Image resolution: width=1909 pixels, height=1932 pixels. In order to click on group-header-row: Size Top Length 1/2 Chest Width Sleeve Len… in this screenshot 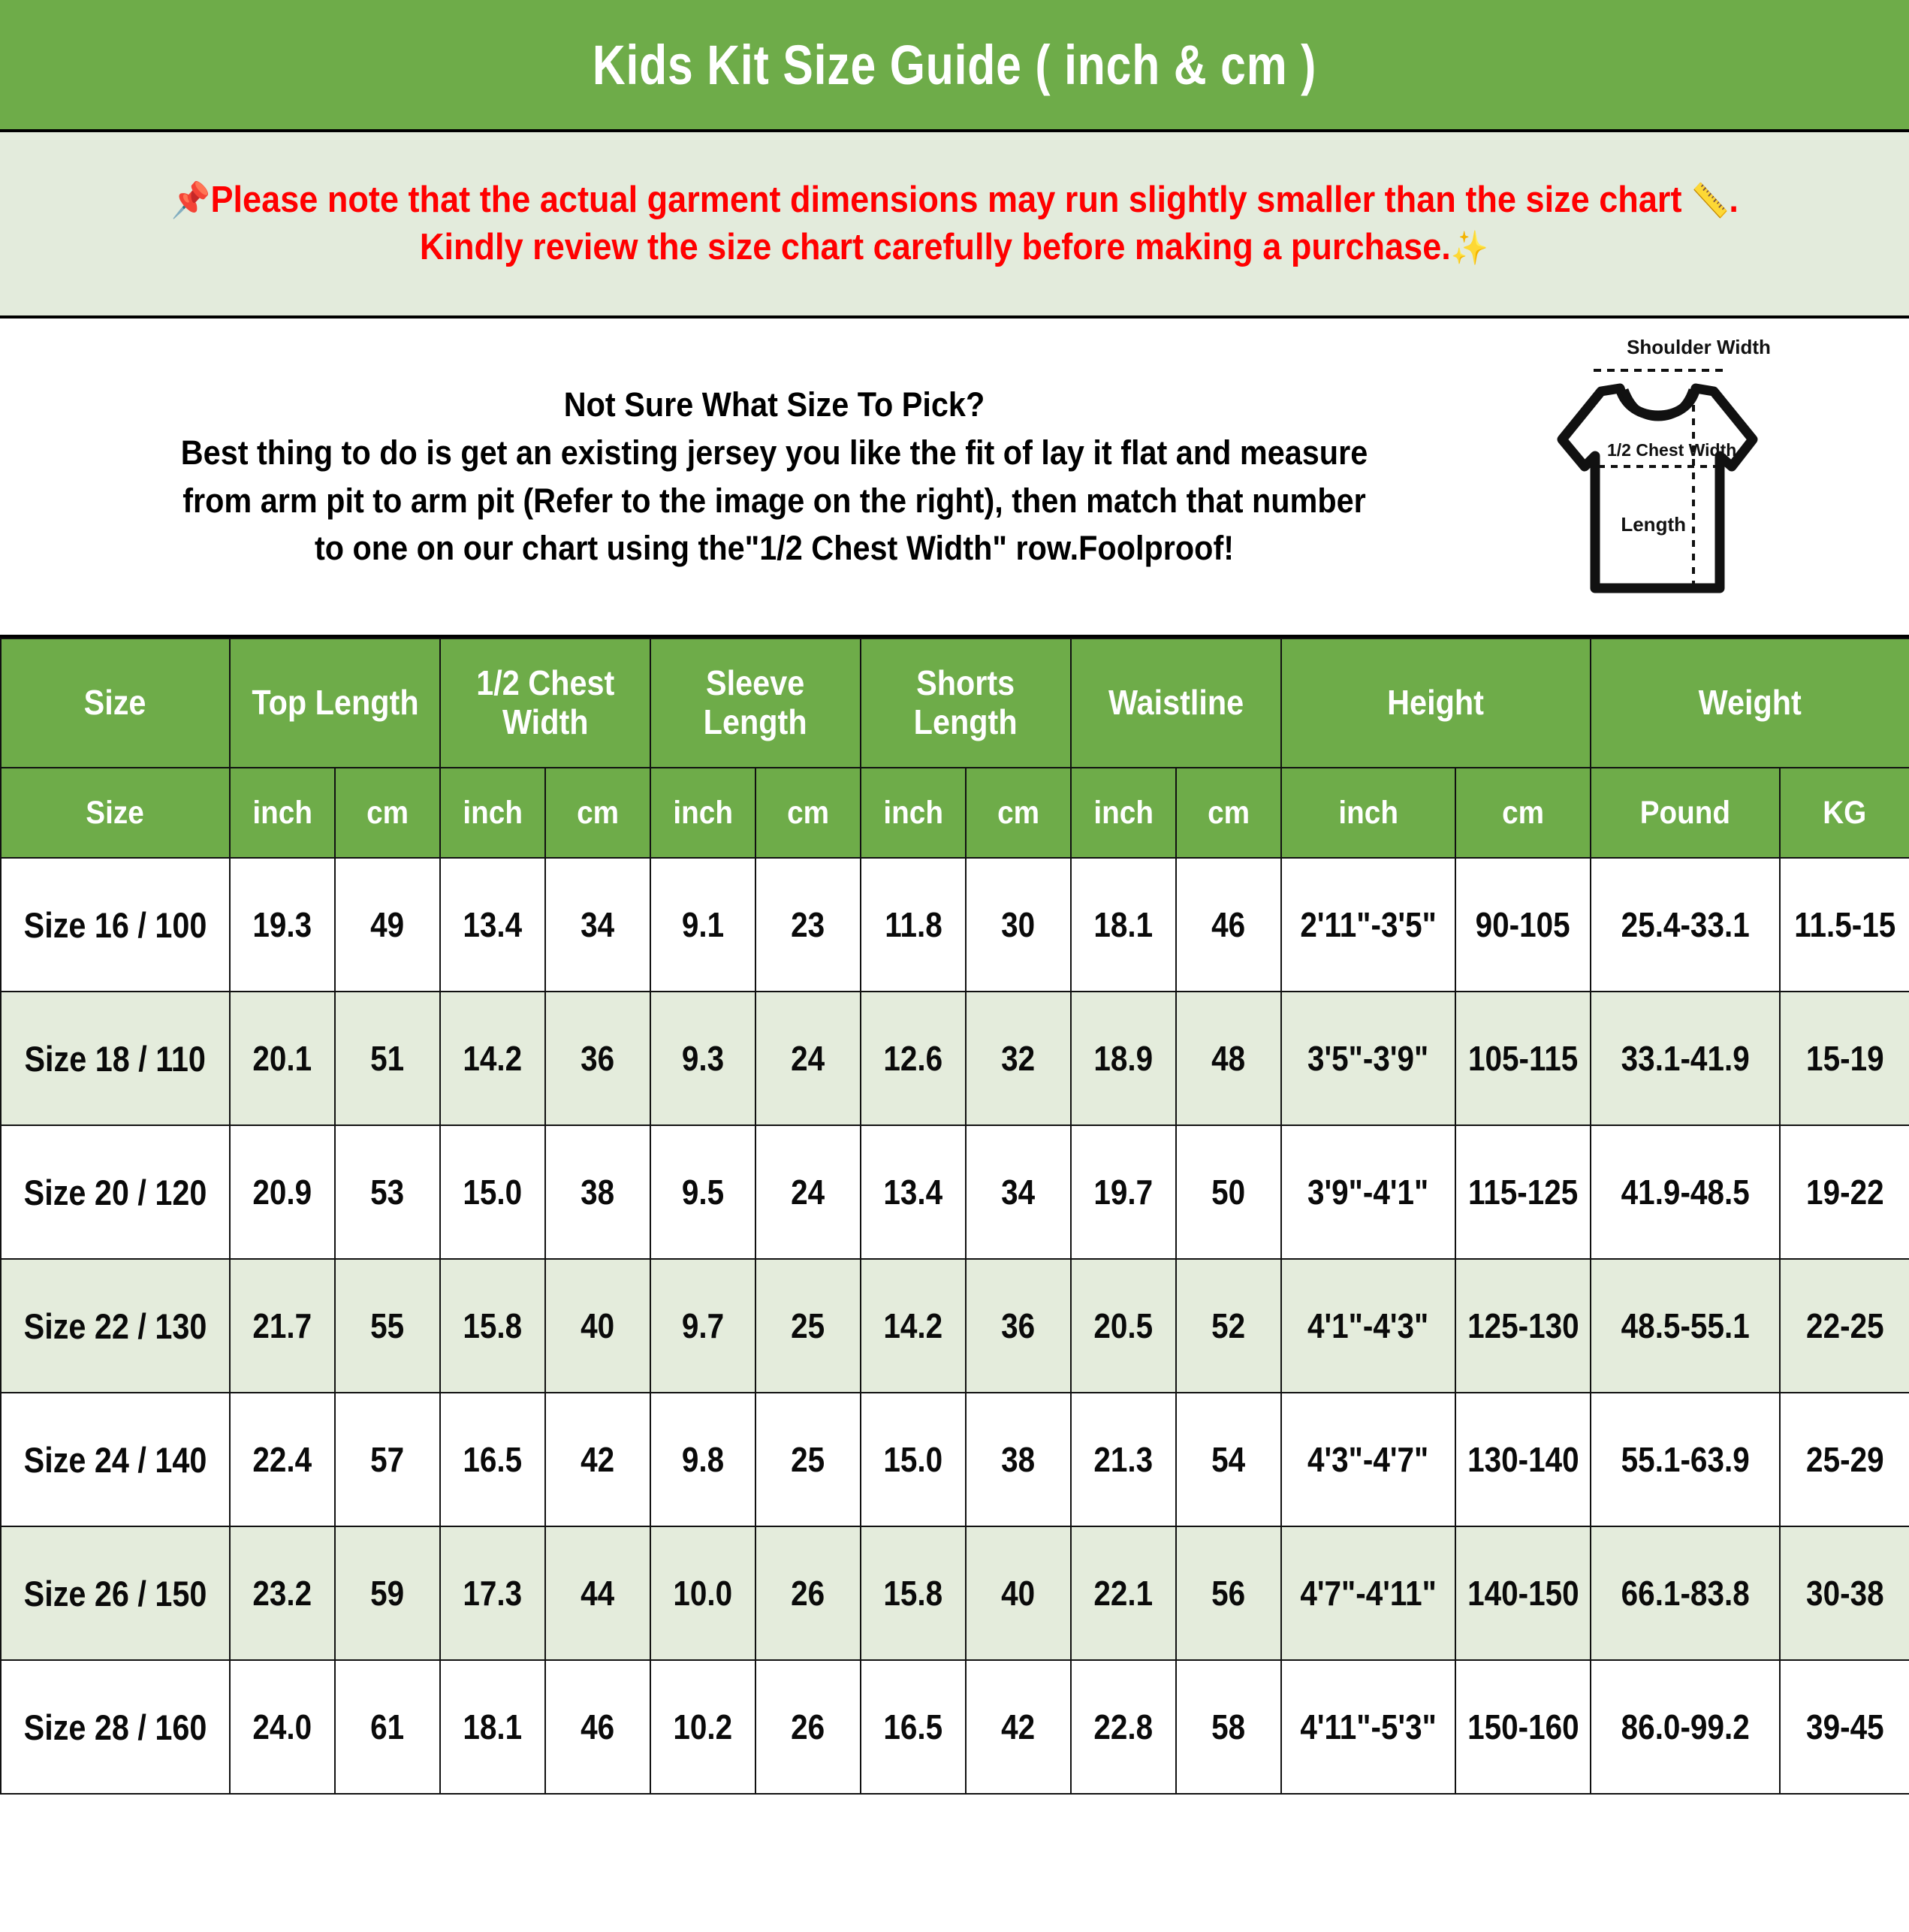, I will do `click(954, 703)`.